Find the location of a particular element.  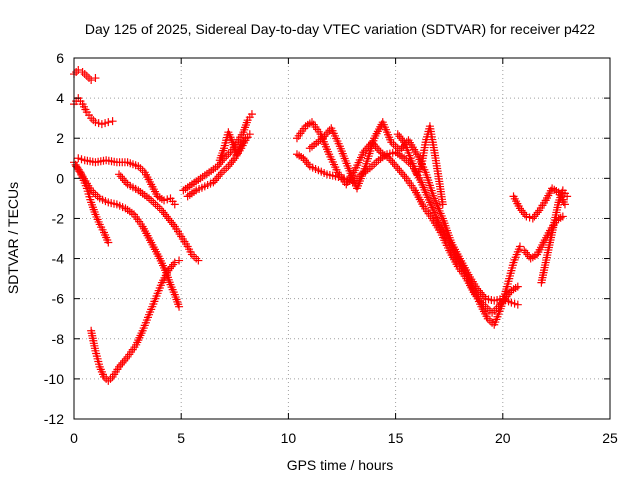

series-trace-j-rise3 is located at coordinates (232, 146).